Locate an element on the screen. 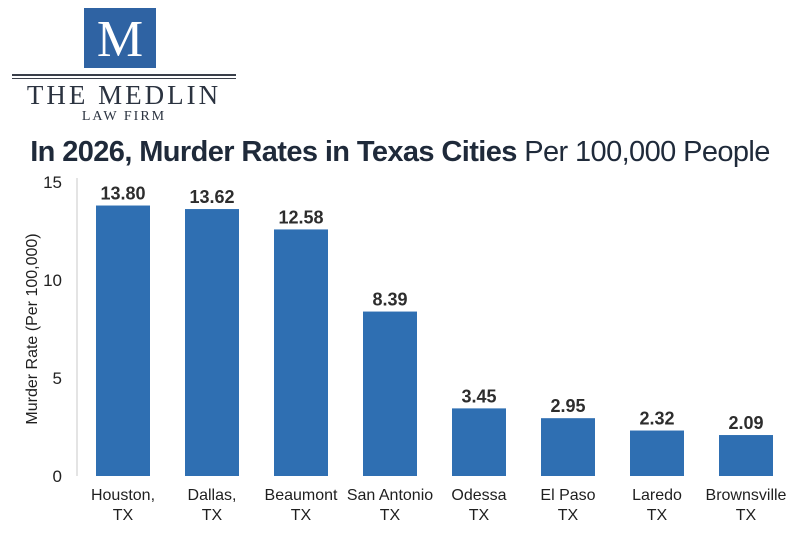  bar-value-label: 12.58 is located at coordinates (300, 217).